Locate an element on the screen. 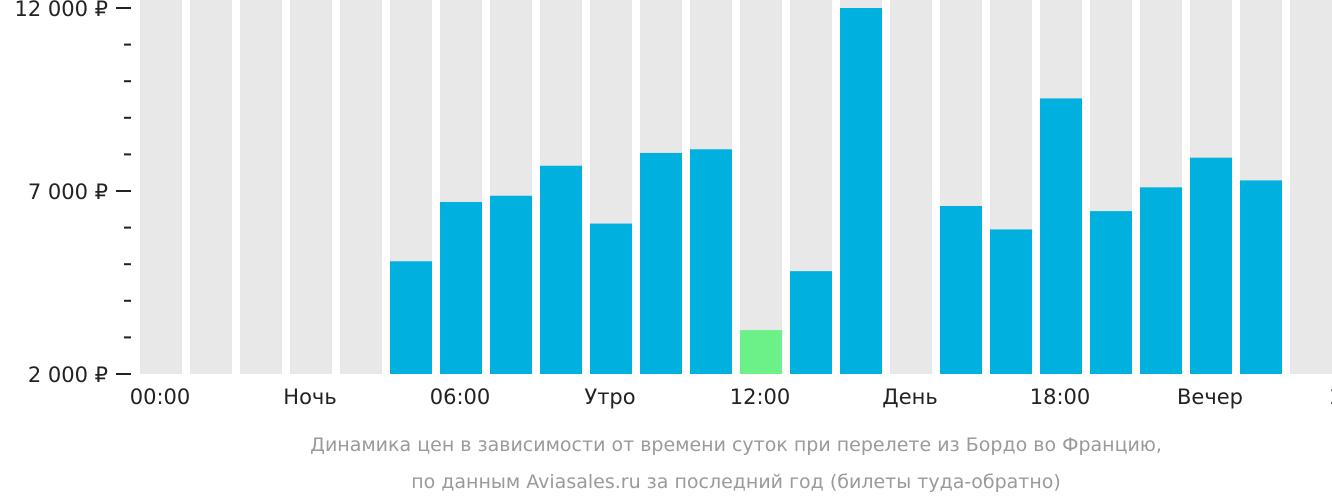 The width and height of the screenshot is (1332, 502). x-tick-label: Вечер is located at coordinates (1210, 397).